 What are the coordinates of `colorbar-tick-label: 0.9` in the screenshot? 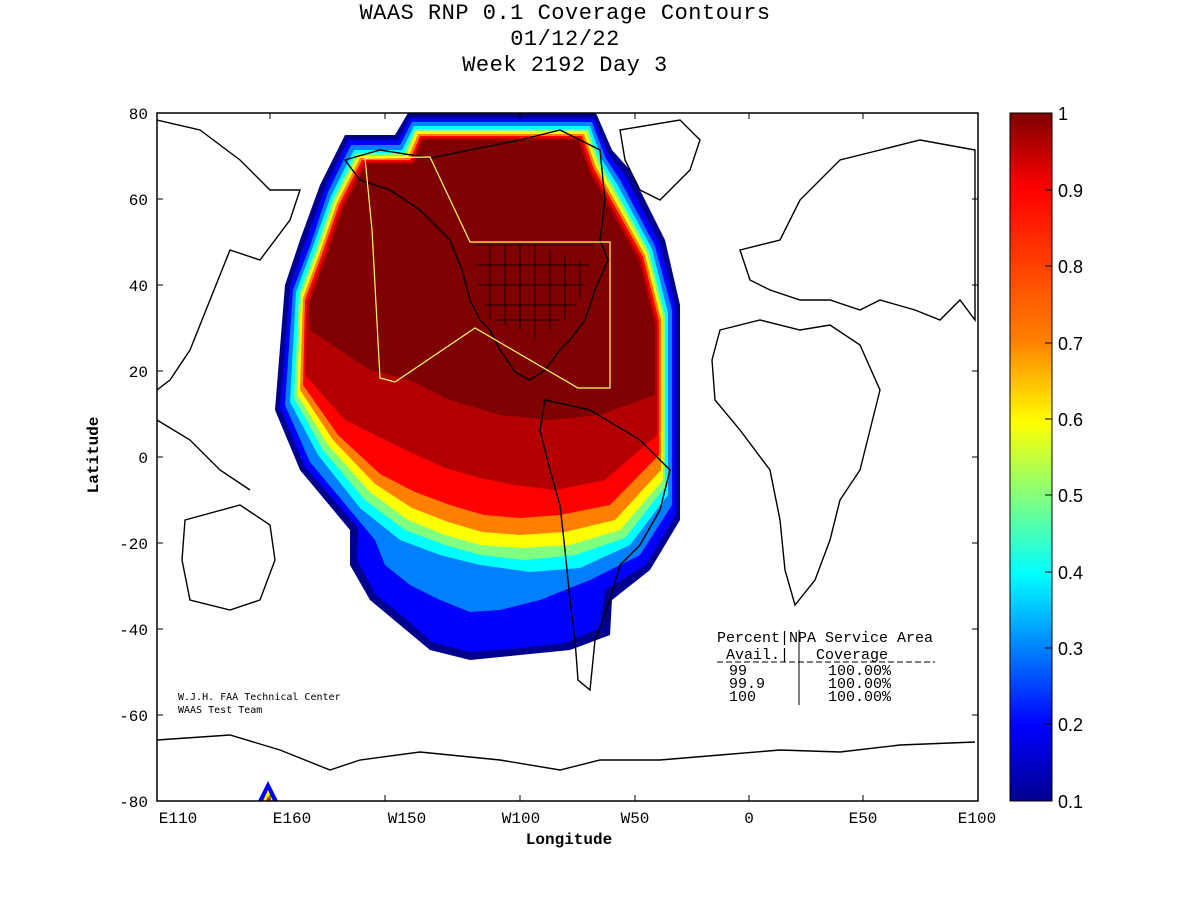 It's located at (1070, 191).